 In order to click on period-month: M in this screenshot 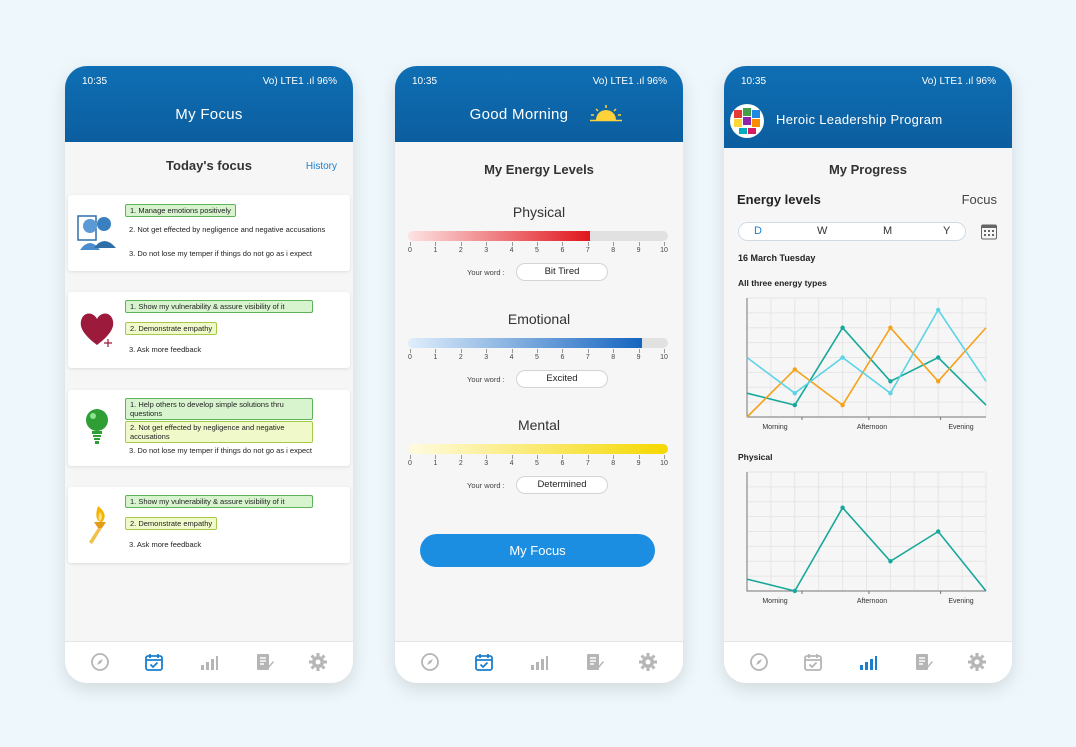, I will do `click(888, 231)`.